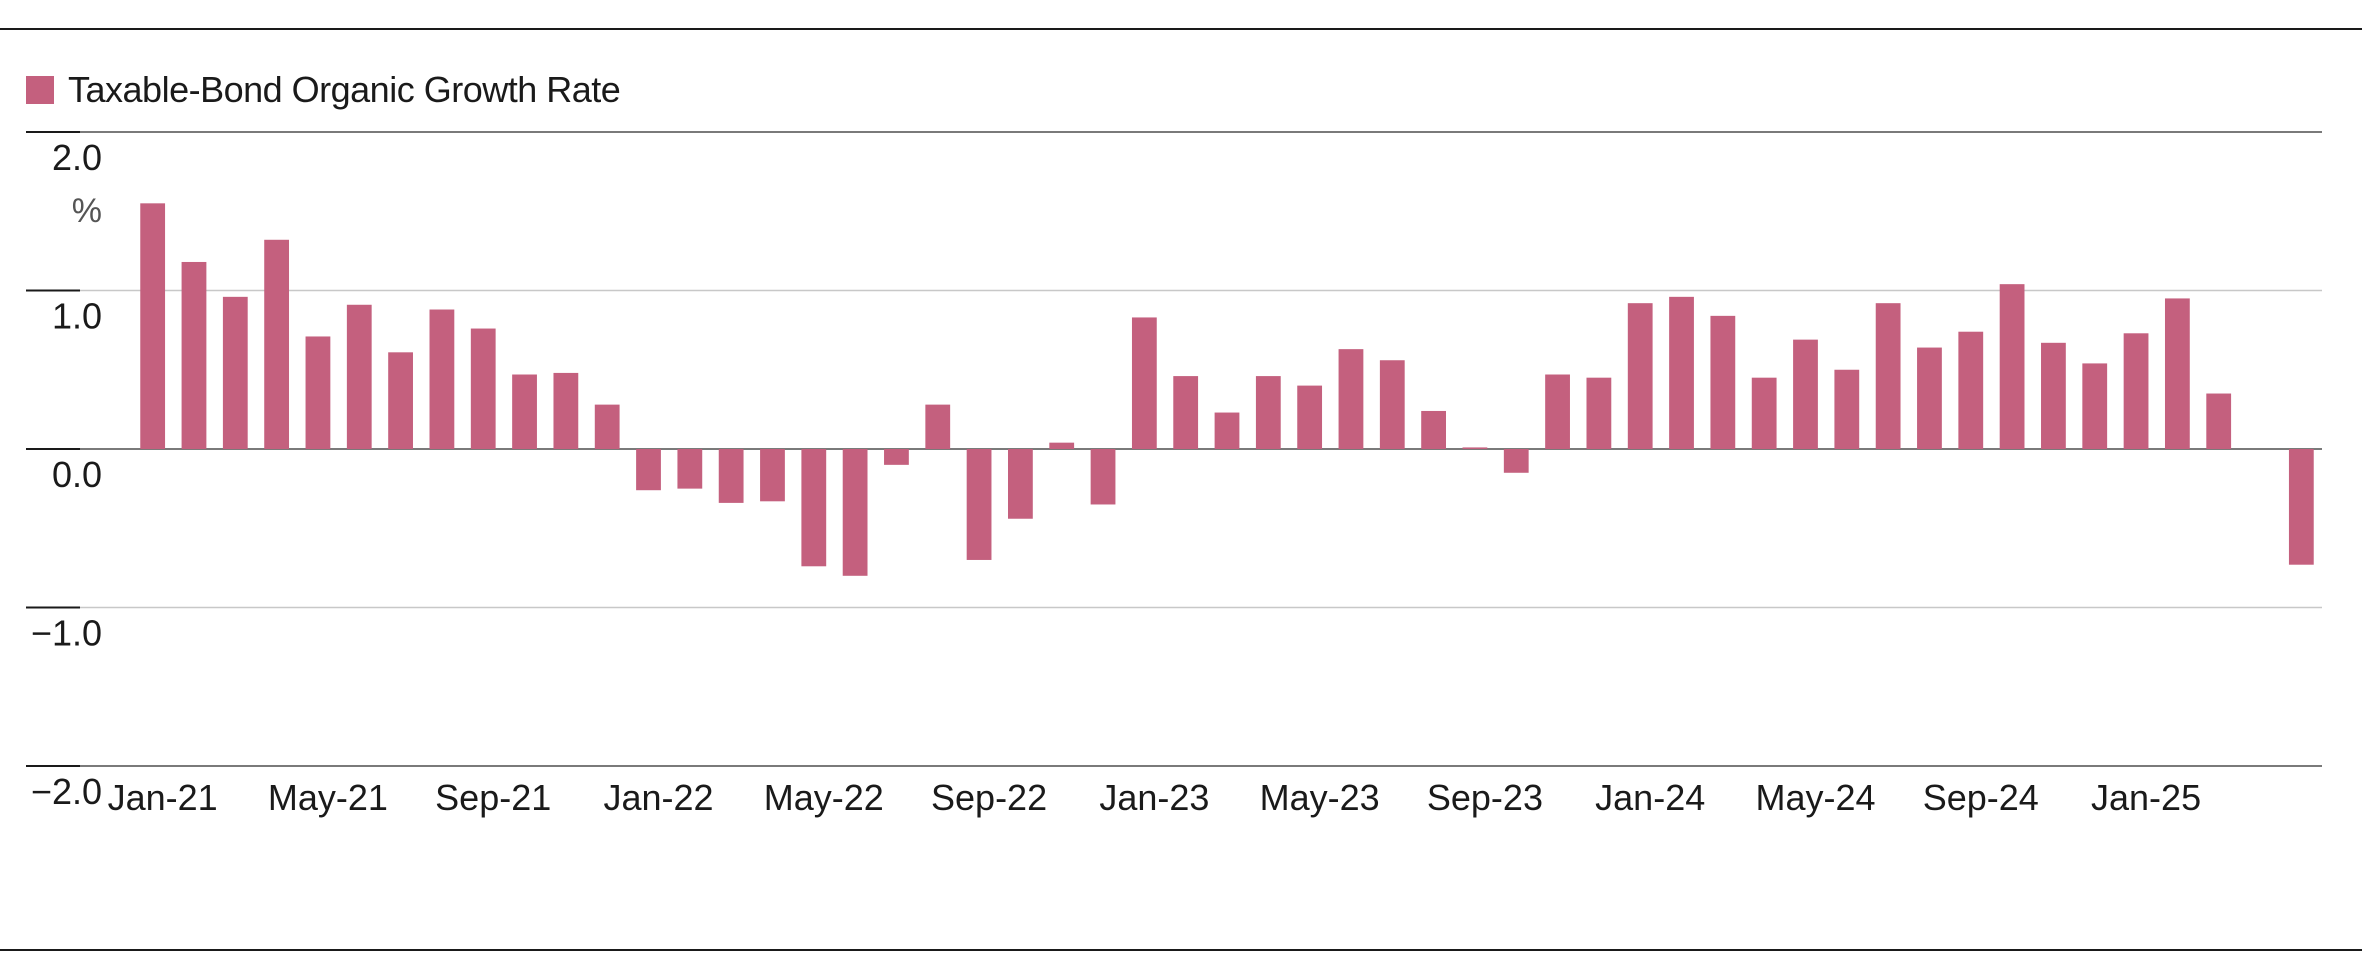  Describe the element at coordinates (77, 316) in the screenshot. I see `y-tick-label: 1.0` at that location.